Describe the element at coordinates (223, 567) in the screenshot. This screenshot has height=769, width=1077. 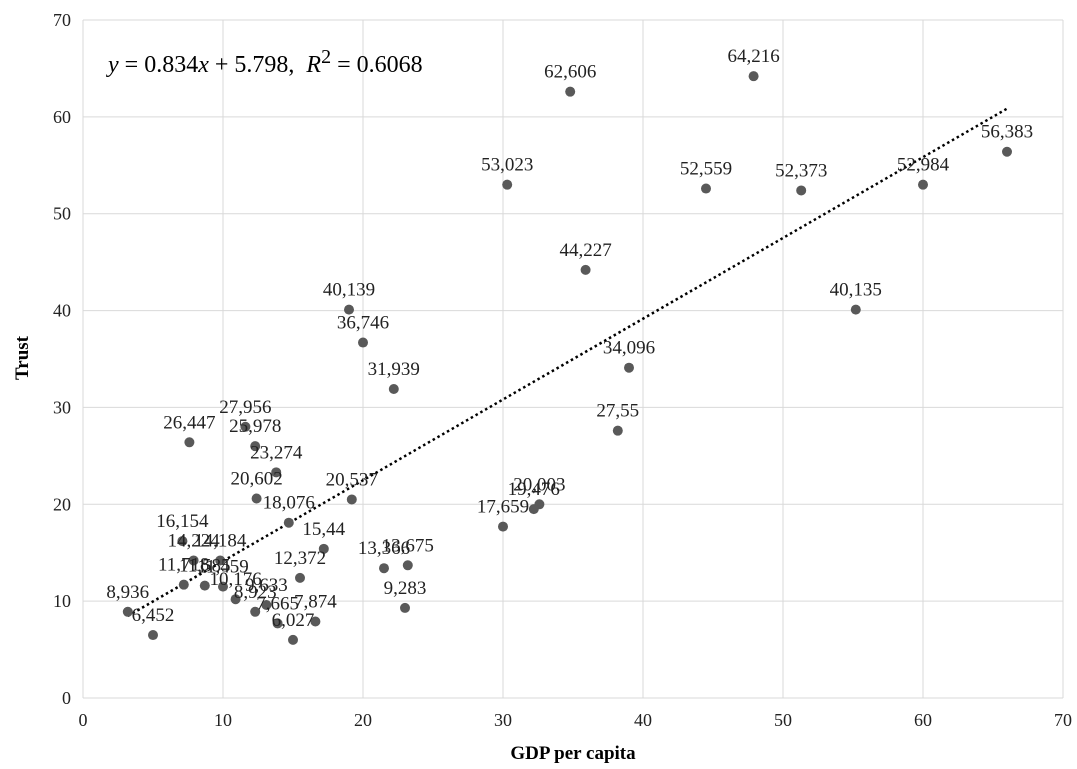
I see `data-label: 11,459` at that location.